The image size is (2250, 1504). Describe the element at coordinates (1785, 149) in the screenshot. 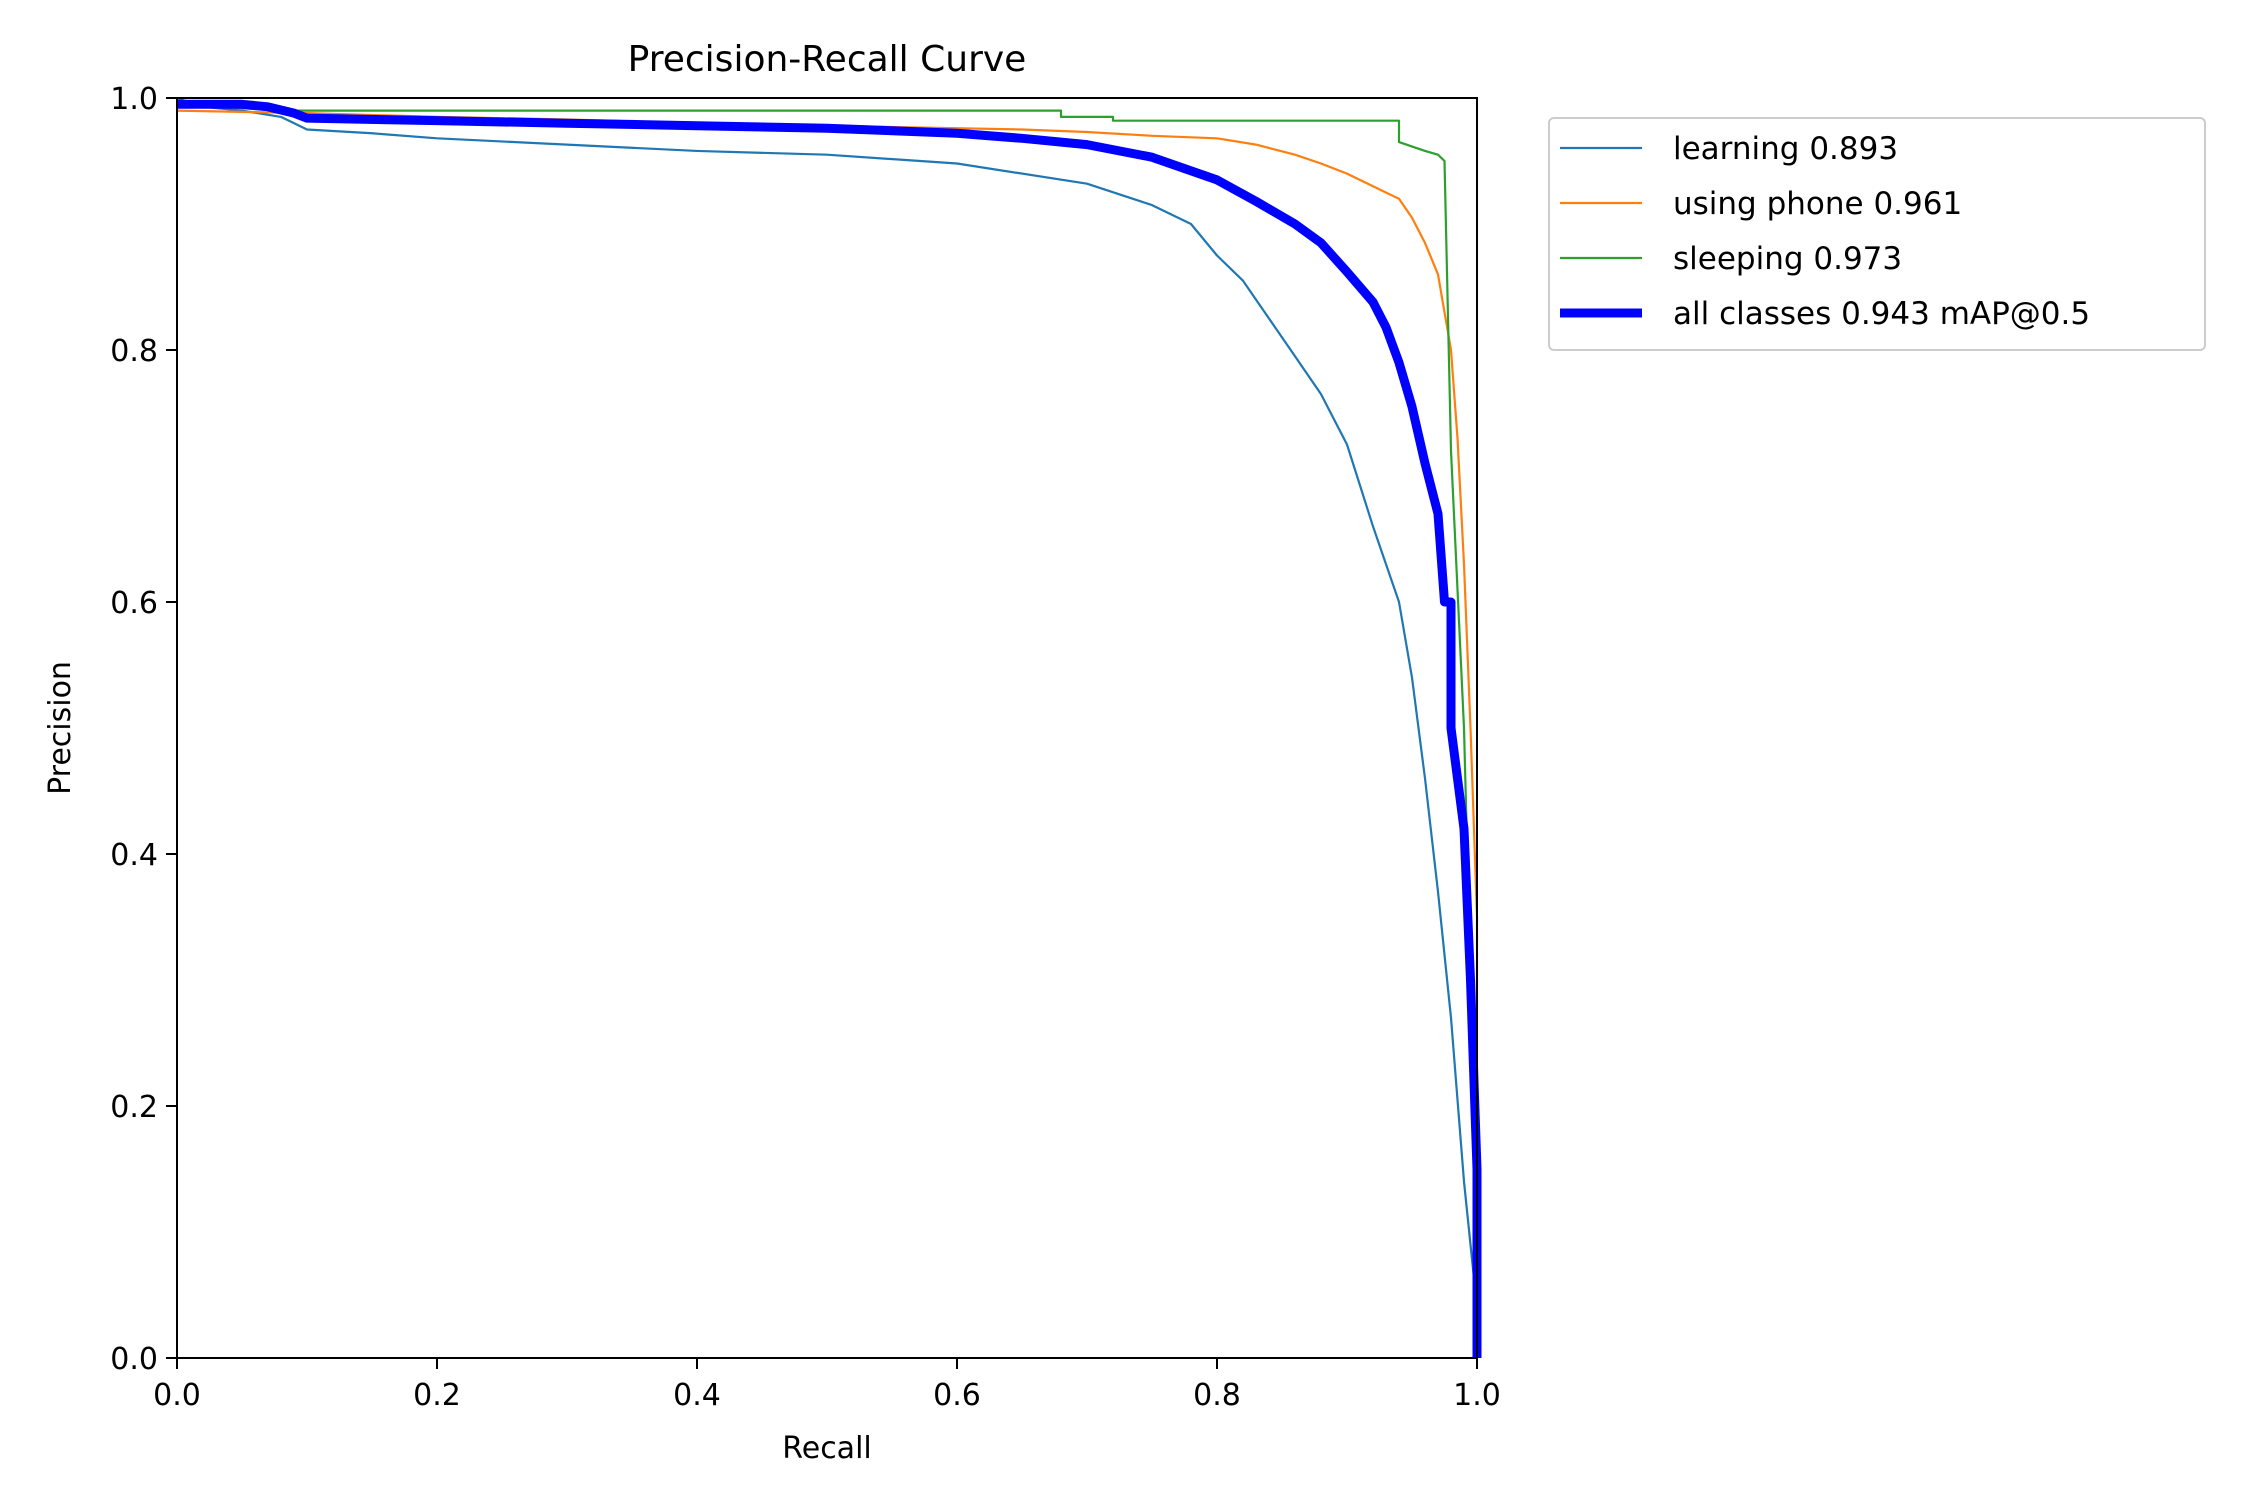

I see `legend-entry-1: learning 0.893` at that location.